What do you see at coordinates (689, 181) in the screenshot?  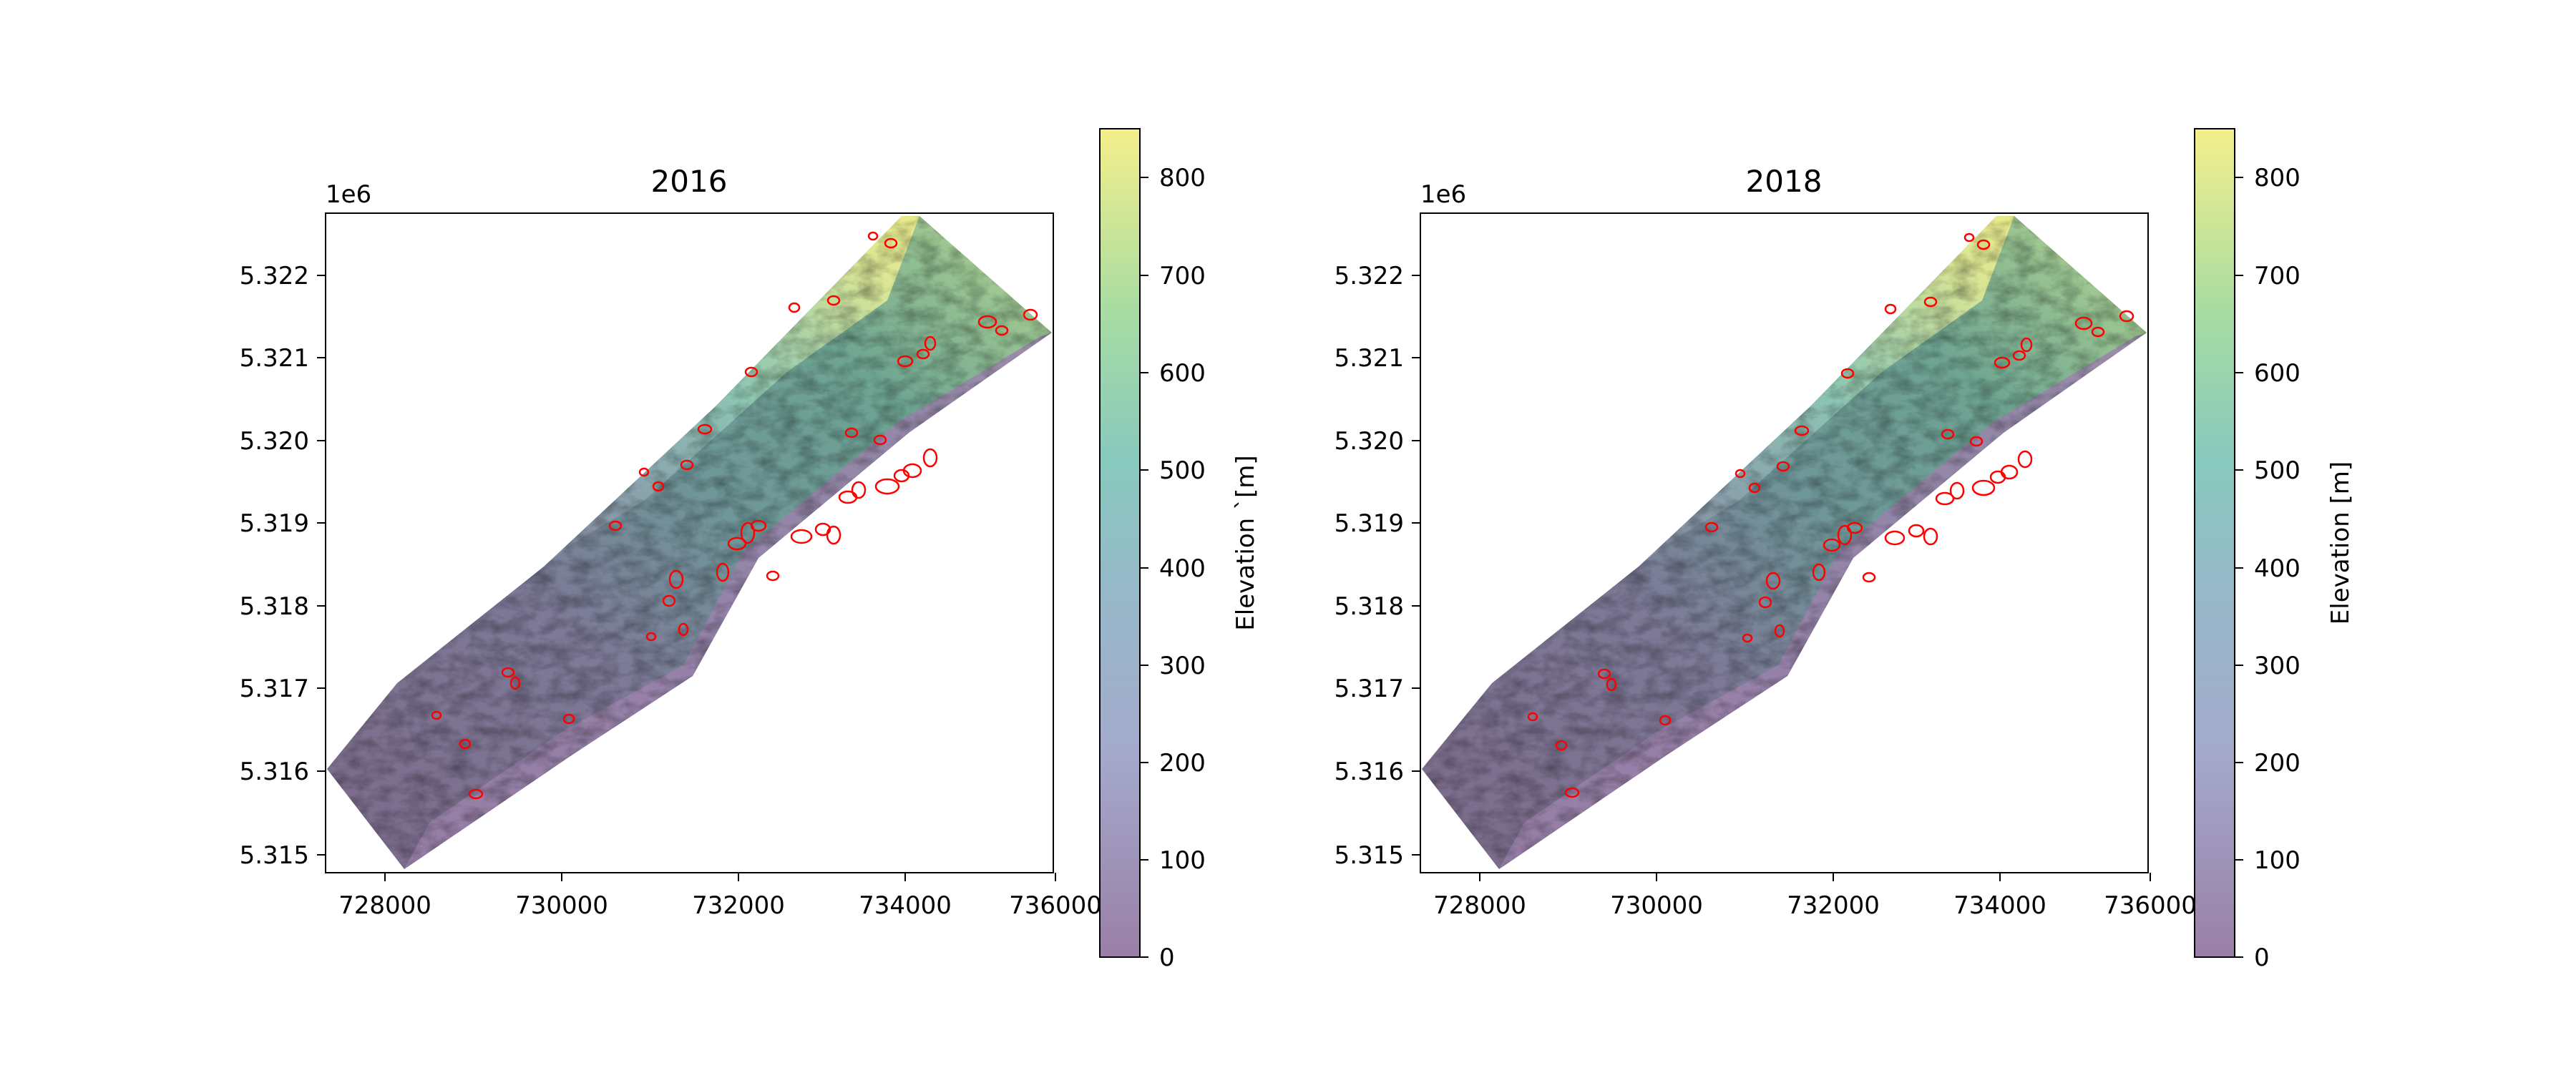 I see `panel-title: 2016` at bounding box center [689, 181].